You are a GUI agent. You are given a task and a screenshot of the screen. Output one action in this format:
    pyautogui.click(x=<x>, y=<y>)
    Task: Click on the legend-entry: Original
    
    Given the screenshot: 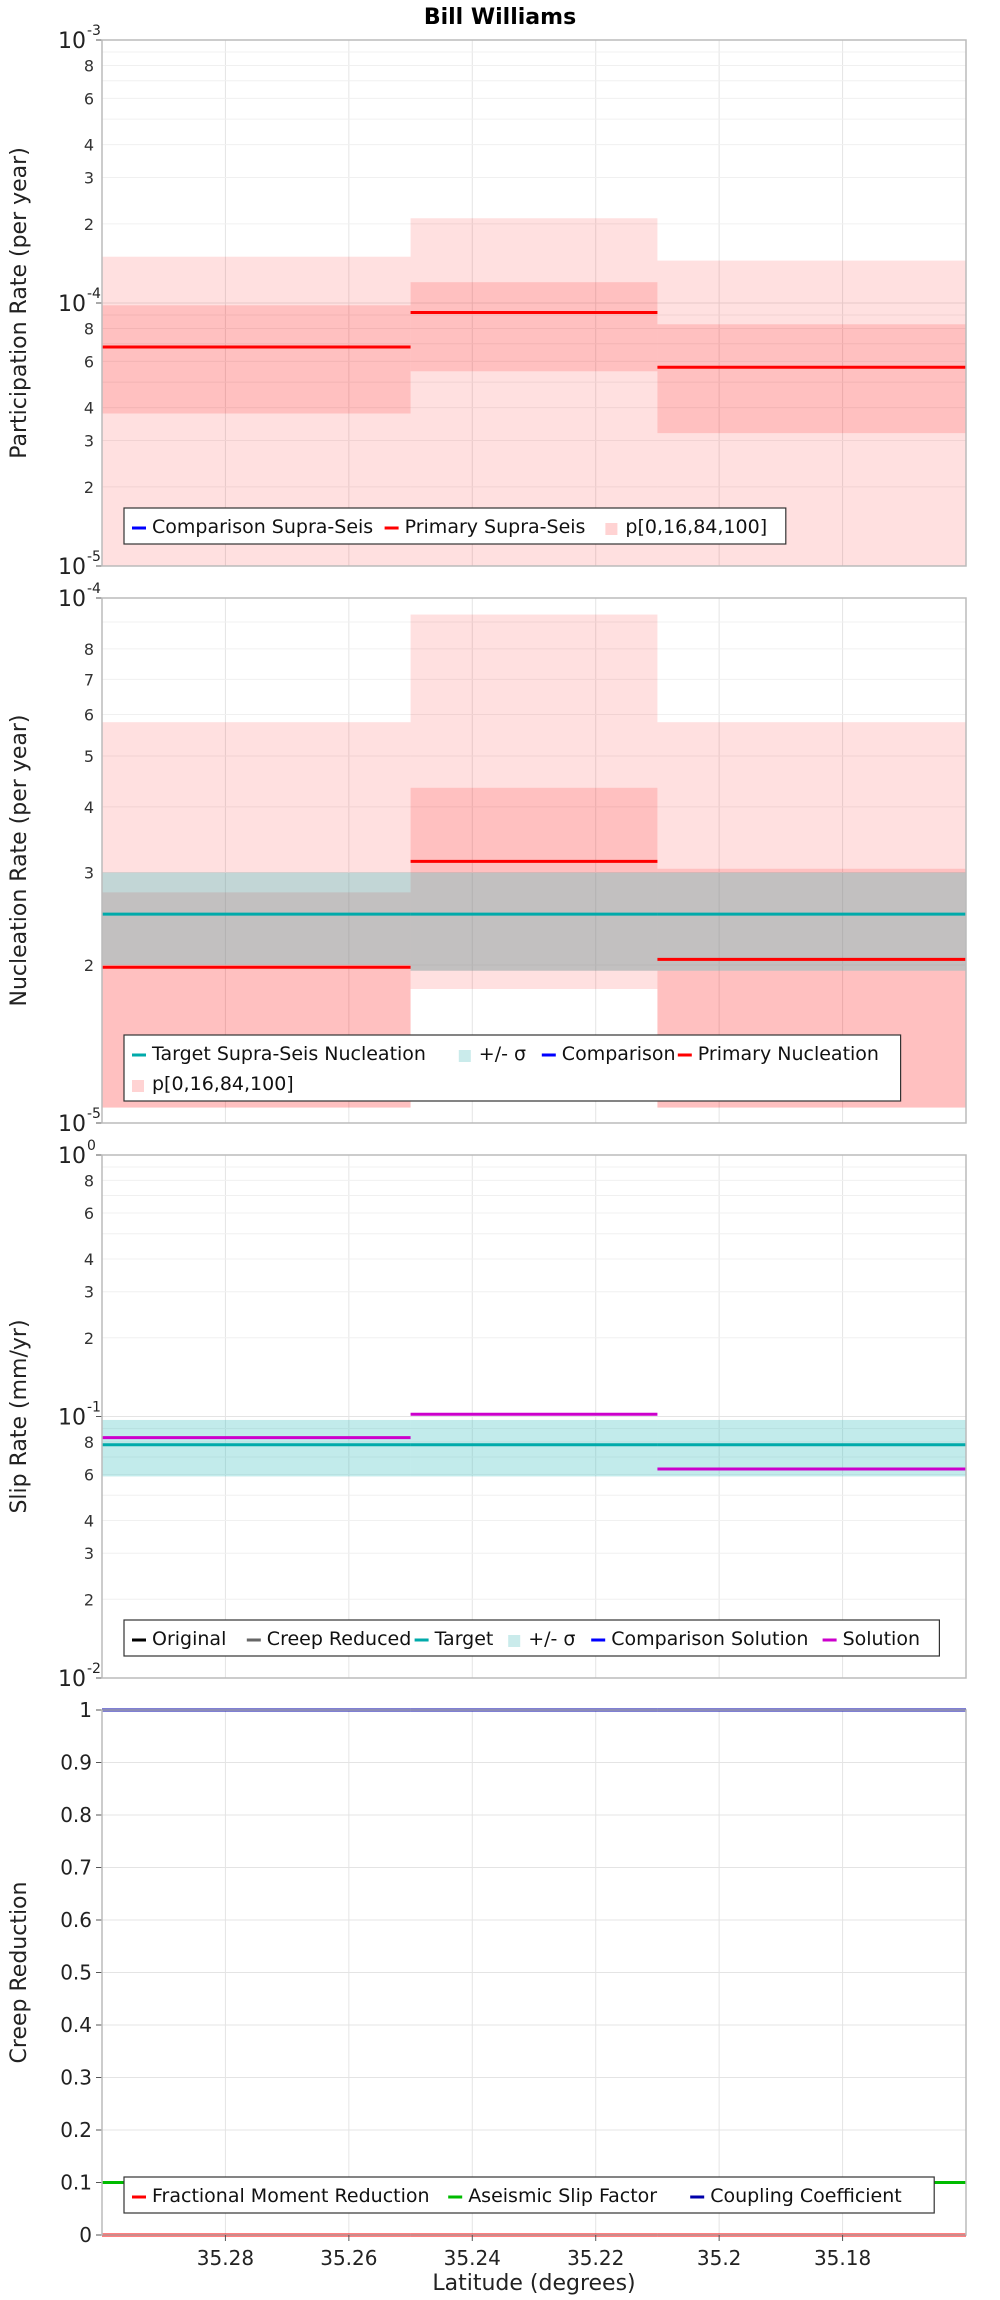 What is the action you would take?
    pyautogui.click(x=189, y=1639)
    